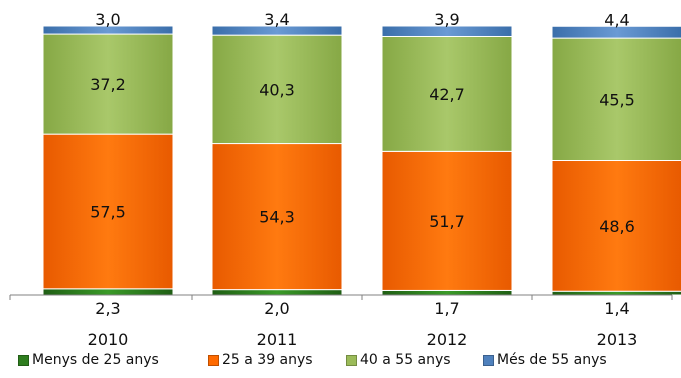 The image size is (681, 378). Describe the element at coordinates (277, 292) in the screenshot. I see `bar-segment-2011-s0` at that location.